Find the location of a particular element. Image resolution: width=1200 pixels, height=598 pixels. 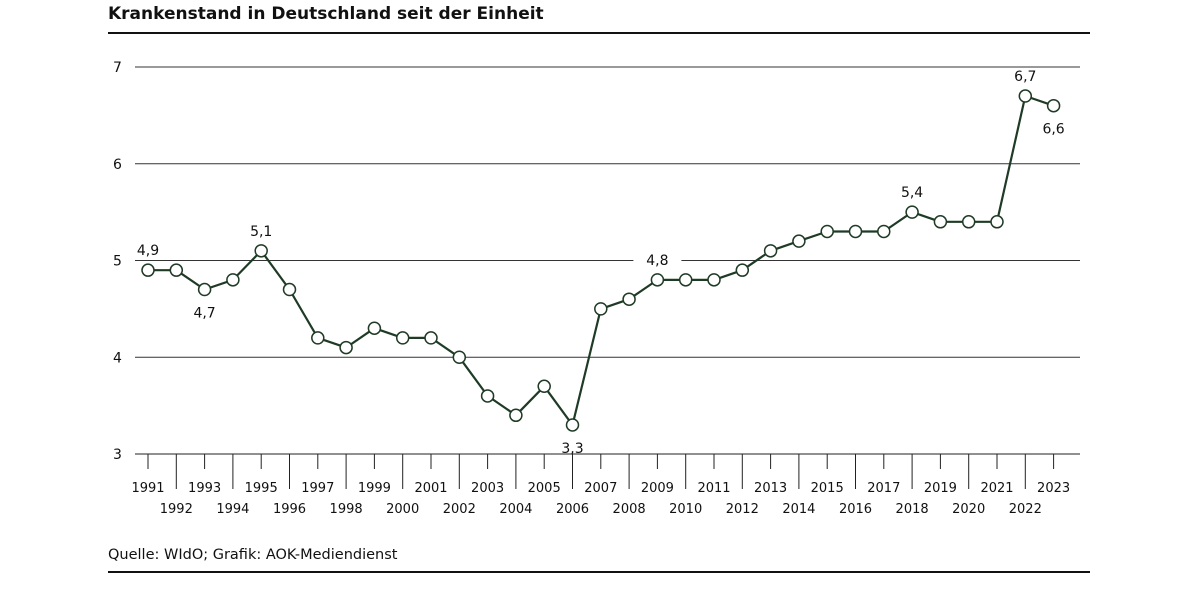

x-tick-label: 1994 is located at coordinates (232, 509).